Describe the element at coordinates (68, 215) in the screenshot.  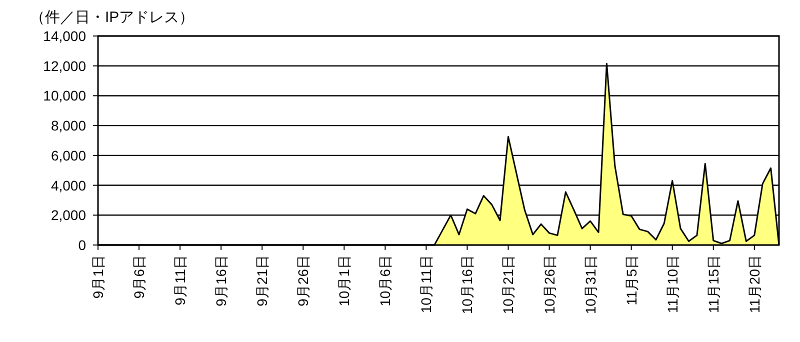
I see `y-tick-label: 2,000` at that location.